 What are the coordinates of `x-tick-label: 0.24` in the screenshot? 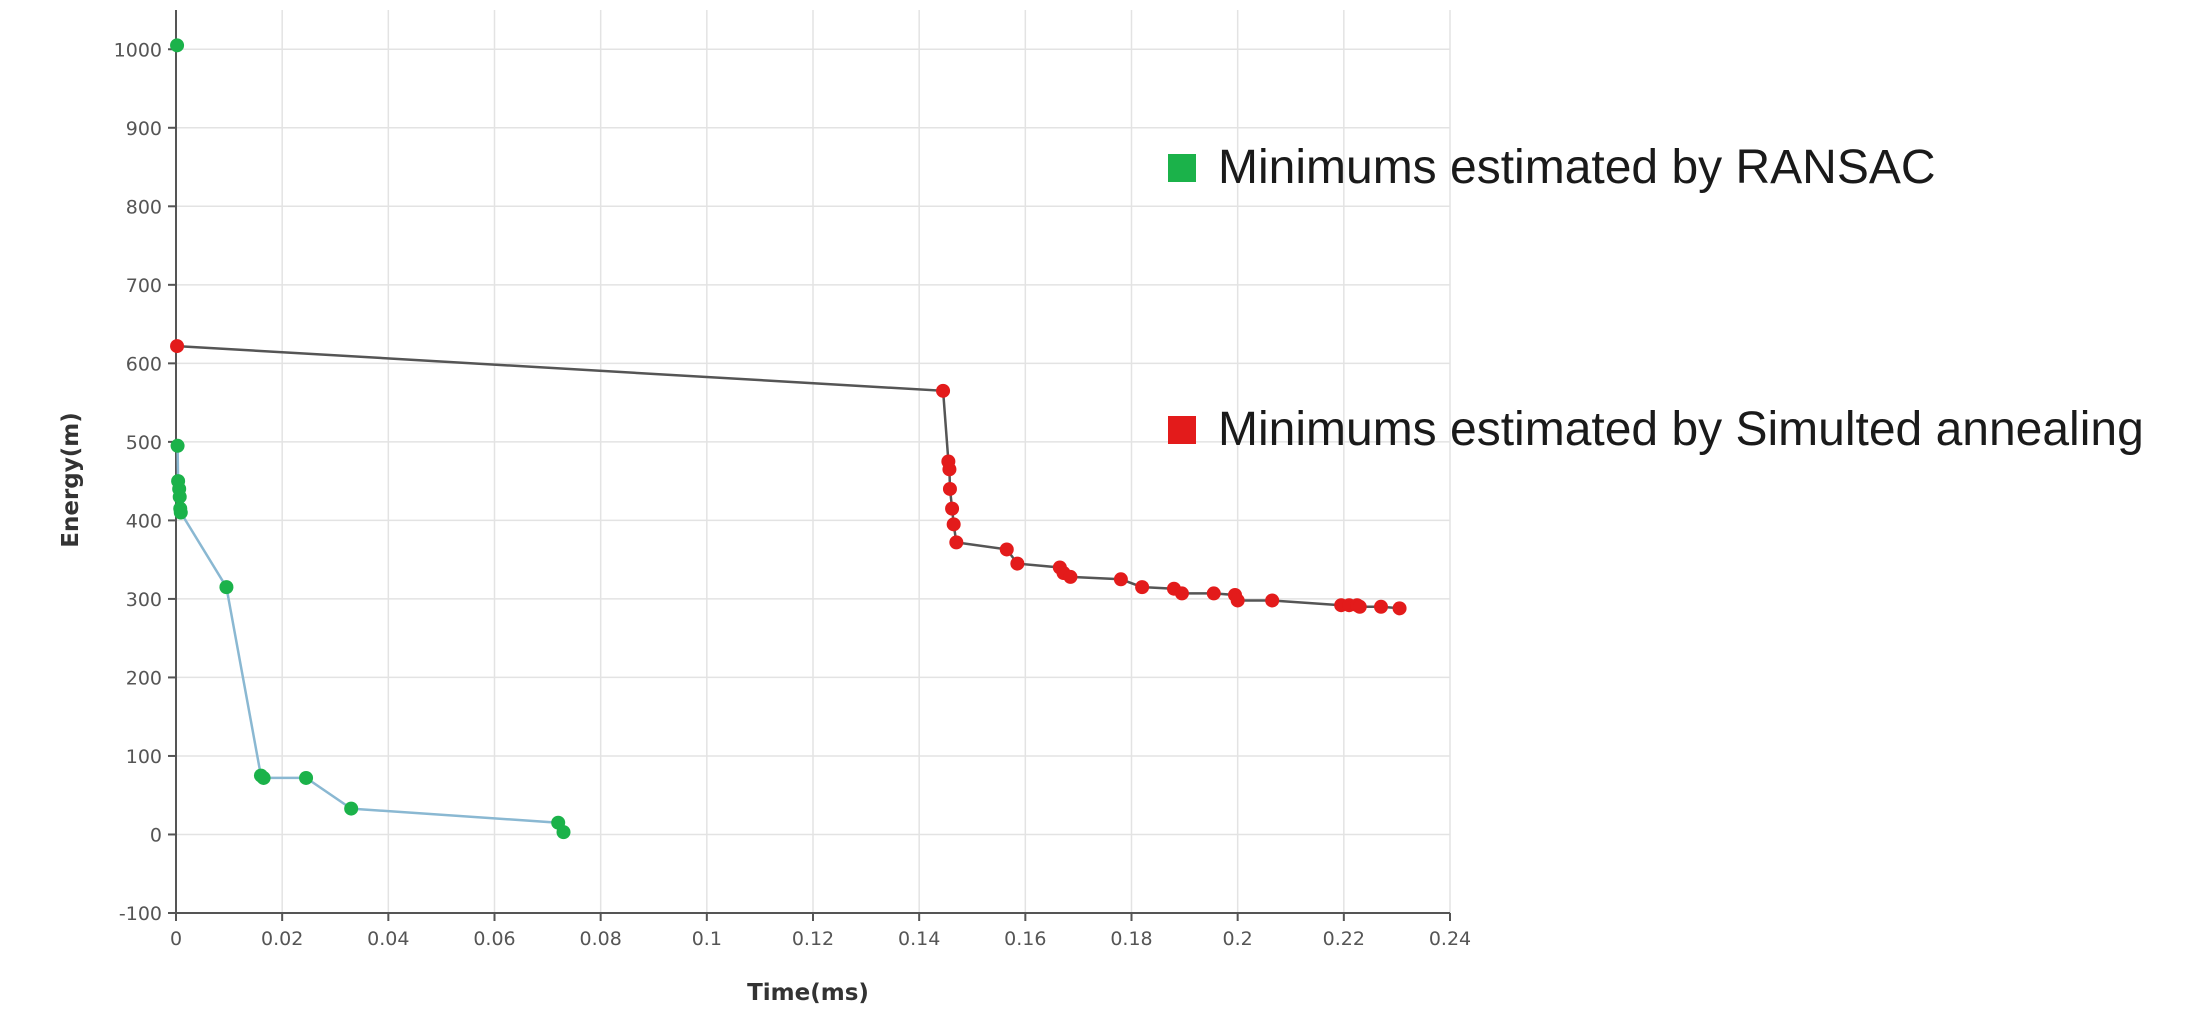 It's located at (1450, 939).